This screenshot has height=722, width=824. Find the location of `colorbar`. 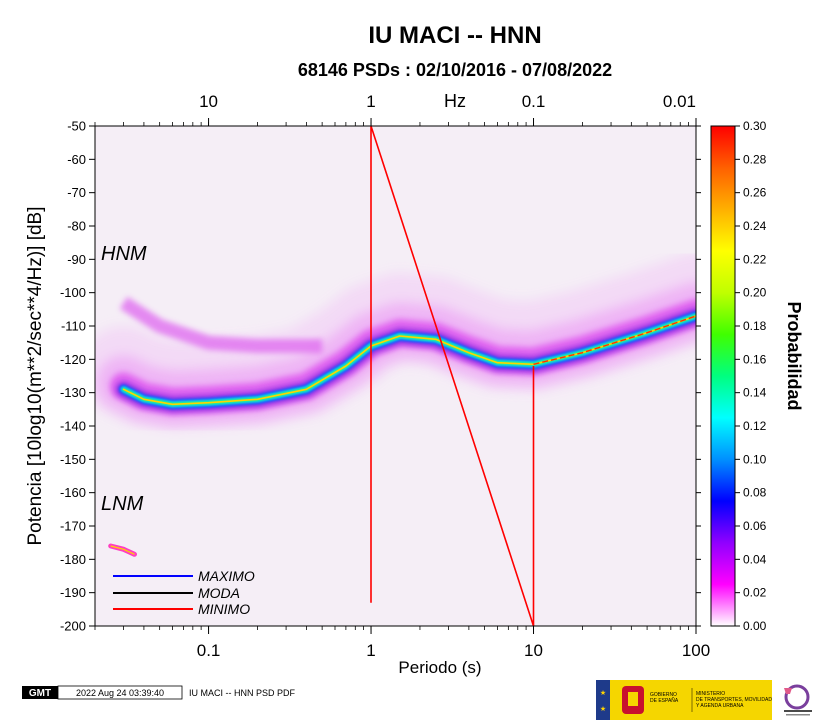

colorbar is located at coordinates (723, 376).